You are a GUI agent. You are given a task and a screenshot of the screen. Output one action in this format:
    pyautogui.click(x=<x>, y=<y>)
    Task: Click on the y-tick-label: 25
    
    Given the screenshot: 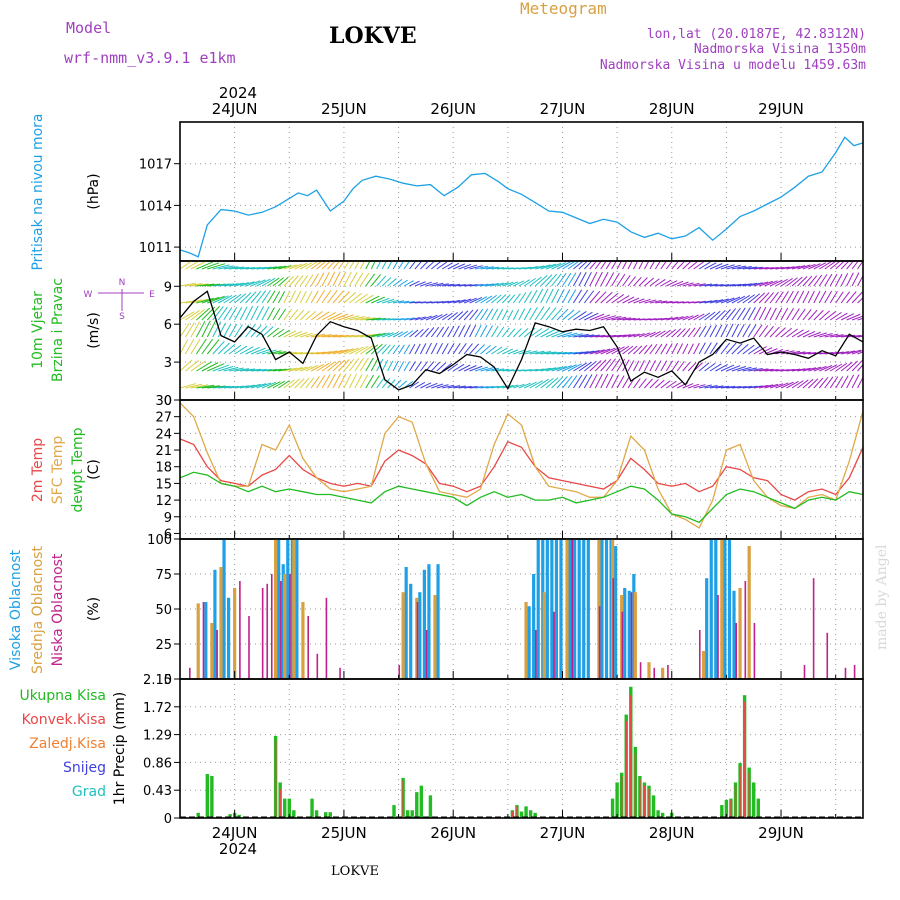 What is the action you would take?
    pyautogui.click(x=163, y=645)
    